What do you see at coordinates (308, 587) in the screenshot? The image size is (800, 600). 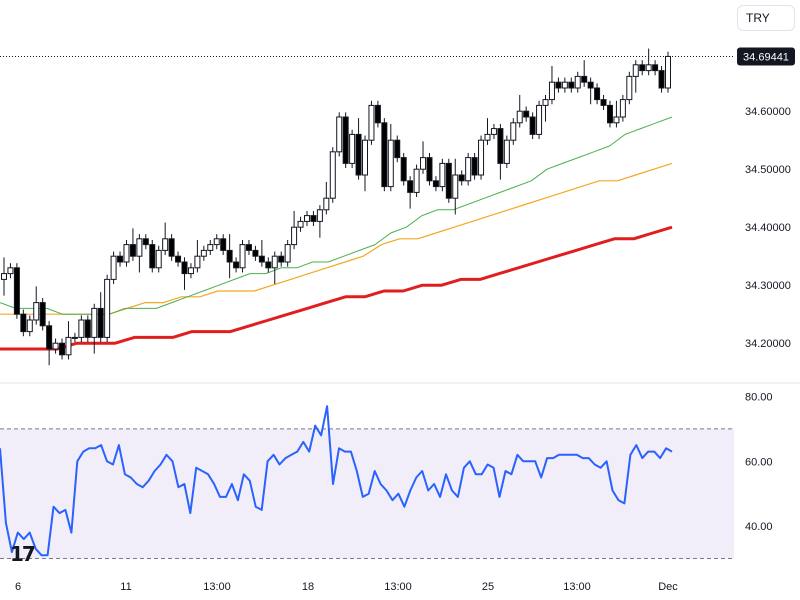 I see `x-tick-label: 18` at bounding box center [308, 587].